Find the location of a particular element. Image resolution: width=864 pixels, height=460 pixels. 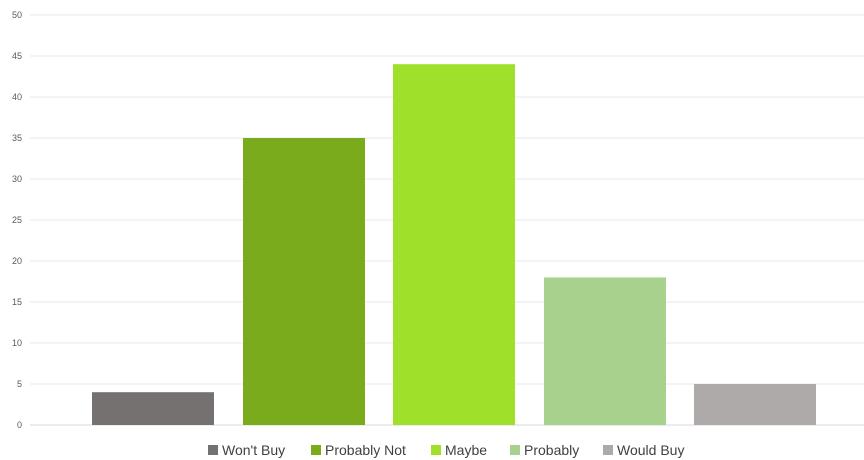

legend-item-won-t-buy: Won't Buy is located at coordinates (246, 450).